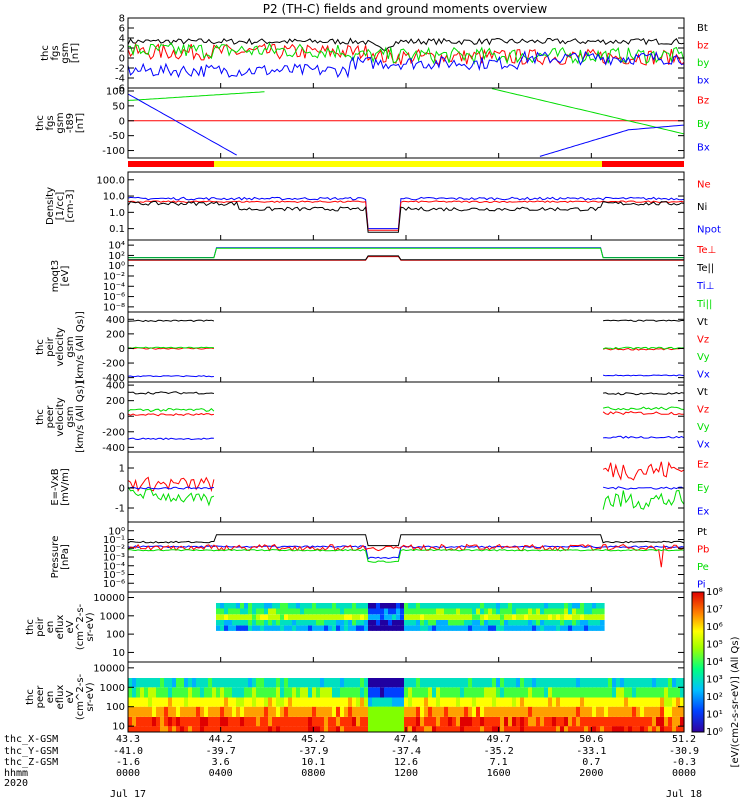  Describe the element at coordinates (702, 532) in the screenshot. I see `legend-Pt: Pt` at that location.